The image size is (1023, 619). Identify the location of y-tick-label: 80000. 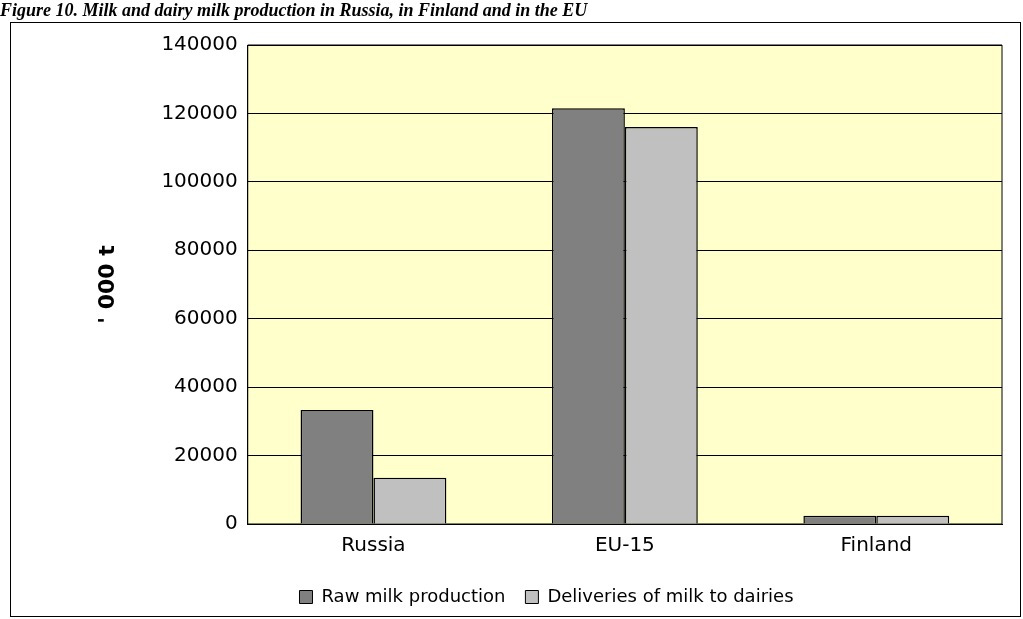
(206, 248).